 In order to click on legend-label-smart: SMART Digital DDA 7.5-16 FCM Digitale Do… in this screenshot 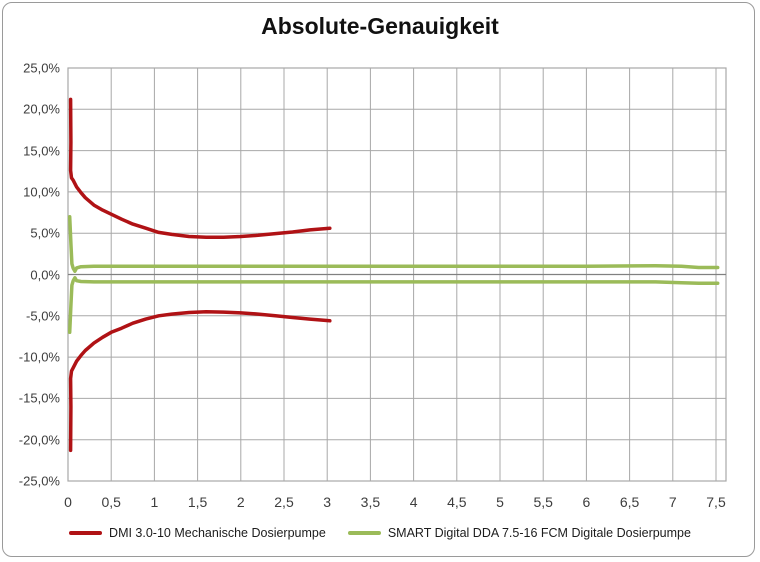, I will do `click(539, 533)`.